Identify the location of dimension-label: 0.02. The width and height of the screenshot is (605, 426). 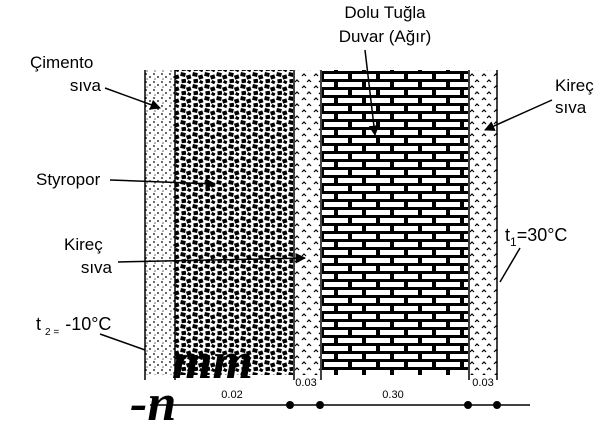
(231, 395).